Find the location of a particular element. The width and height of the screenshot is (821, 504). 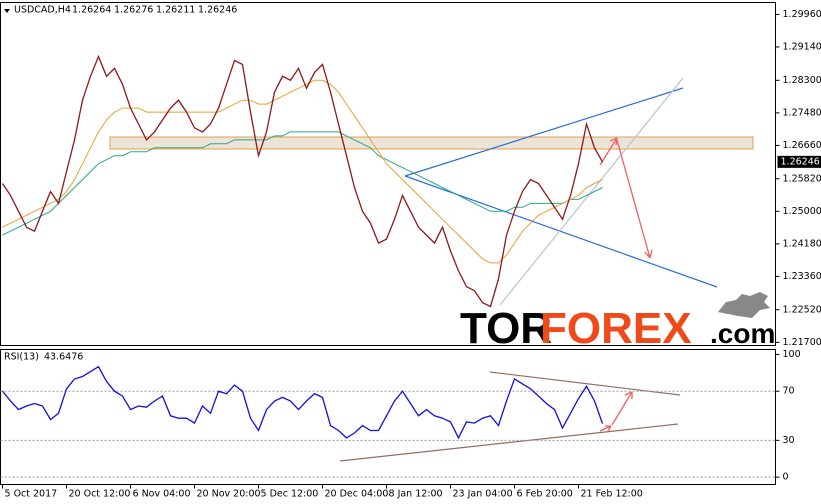

rsi-label: RSI(13) is located at coordinates (21, 357).